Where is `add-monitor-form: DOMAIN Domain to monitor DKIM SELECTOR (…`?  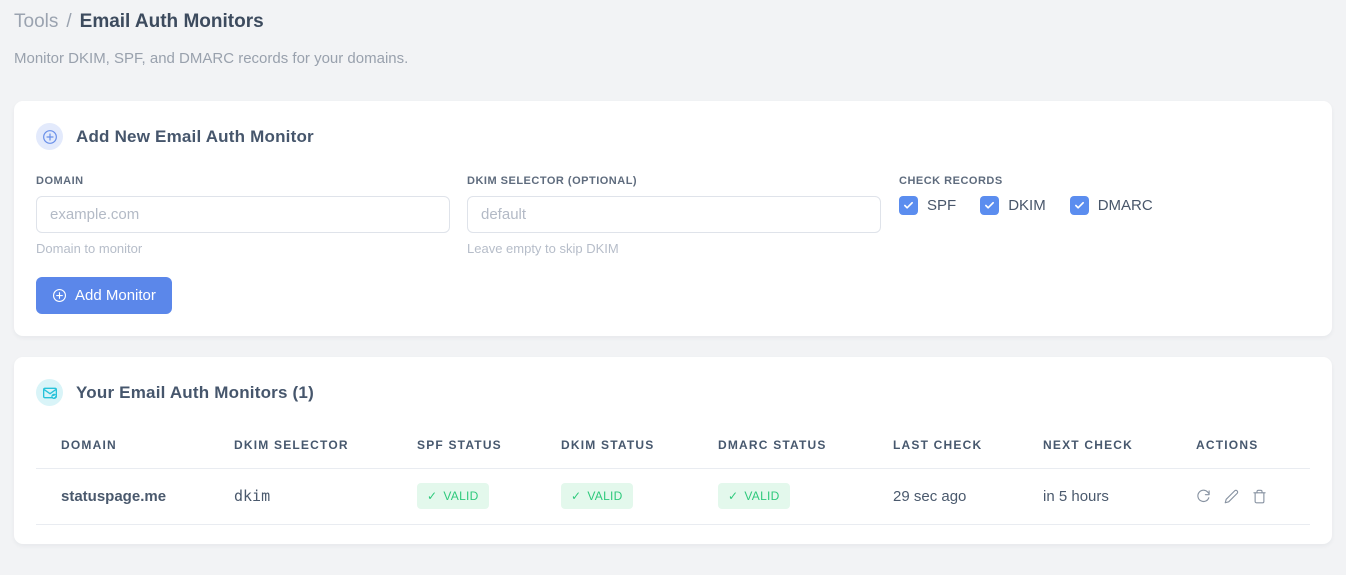
add-monitor-form: DOMAIN Domain to monitor DKIM SELECTOR (… is located at coordinates (673, 215).